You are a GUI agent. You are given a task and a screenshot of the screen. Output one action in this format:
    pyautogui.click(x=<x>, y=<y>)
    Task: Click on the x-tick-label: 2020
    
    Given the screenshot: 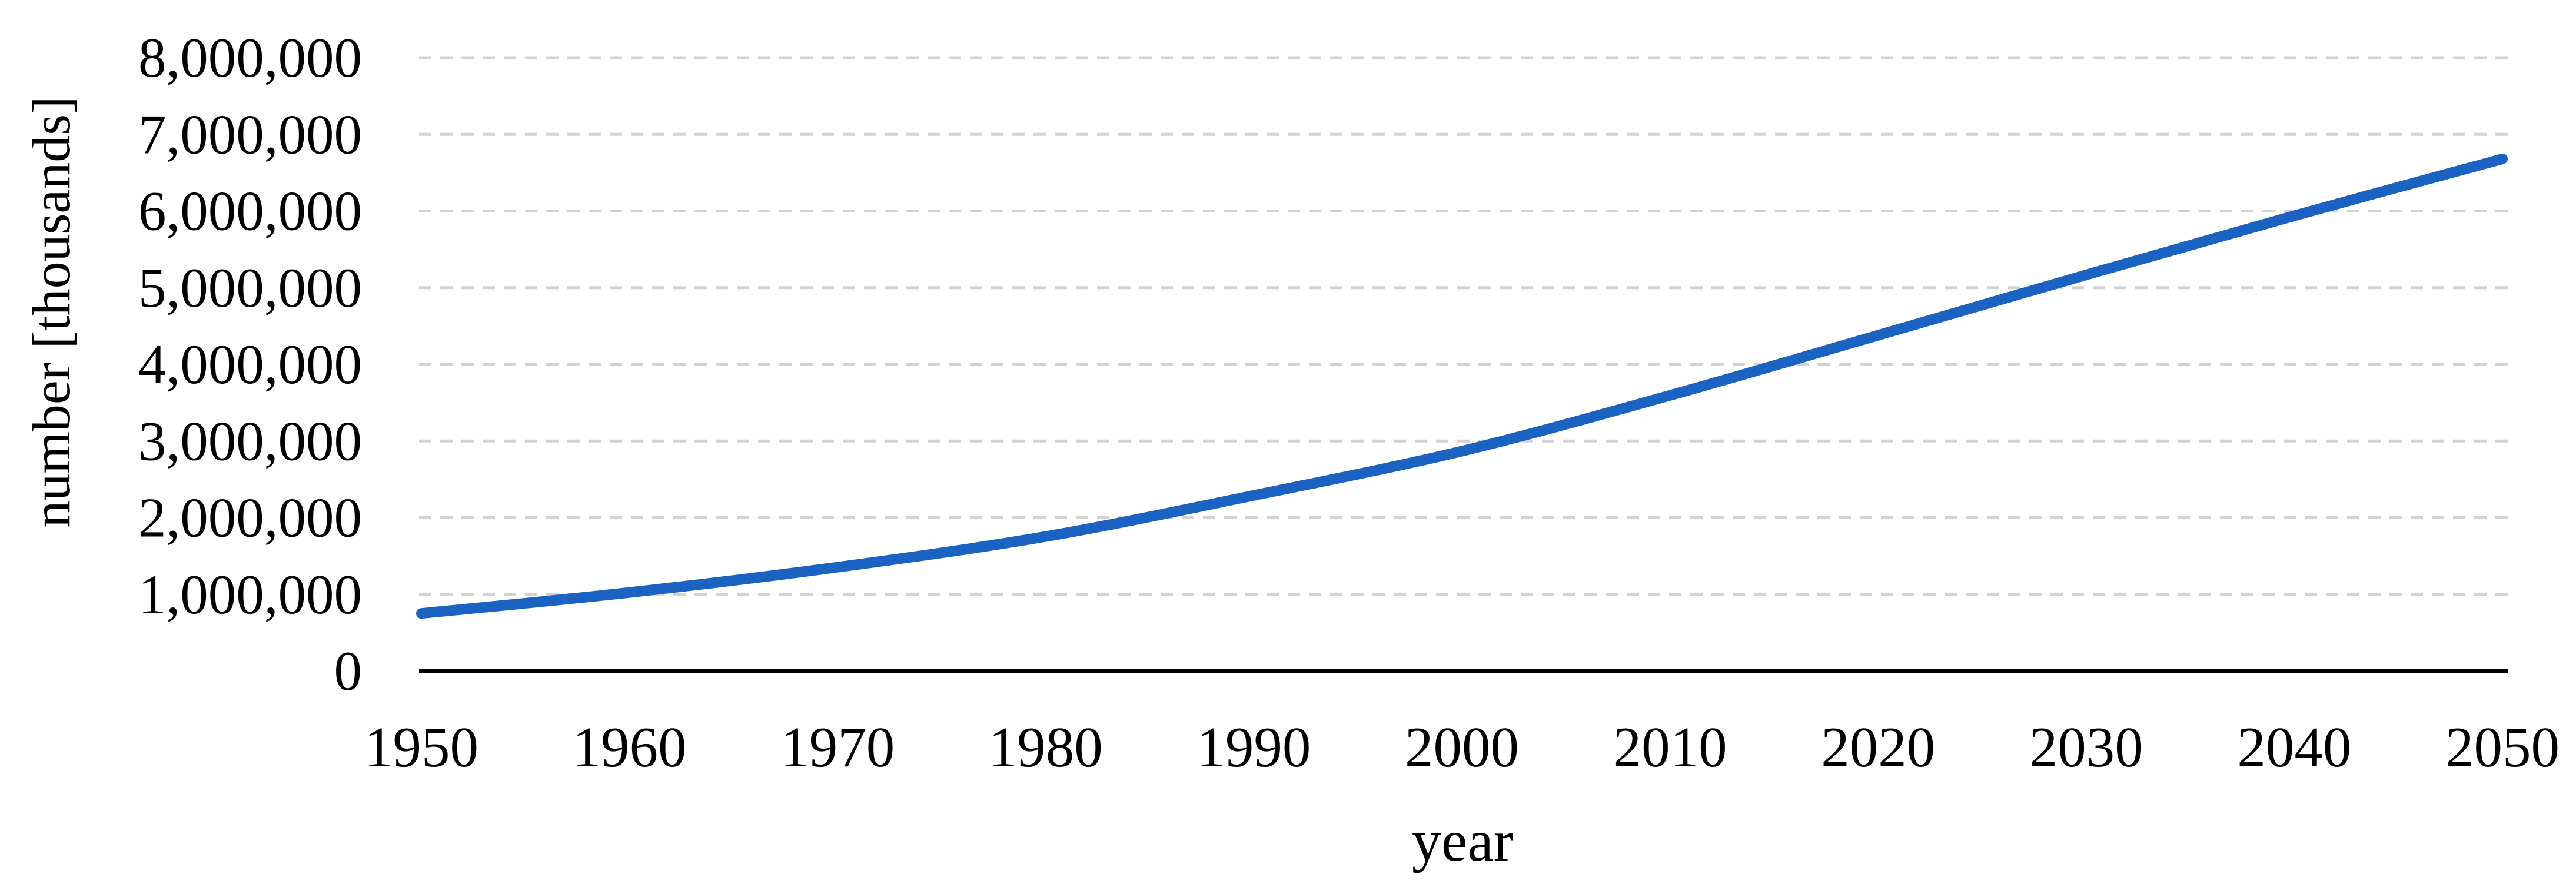 What is the action you would take?
    pyautogui.click(x=1878, y=747)
    